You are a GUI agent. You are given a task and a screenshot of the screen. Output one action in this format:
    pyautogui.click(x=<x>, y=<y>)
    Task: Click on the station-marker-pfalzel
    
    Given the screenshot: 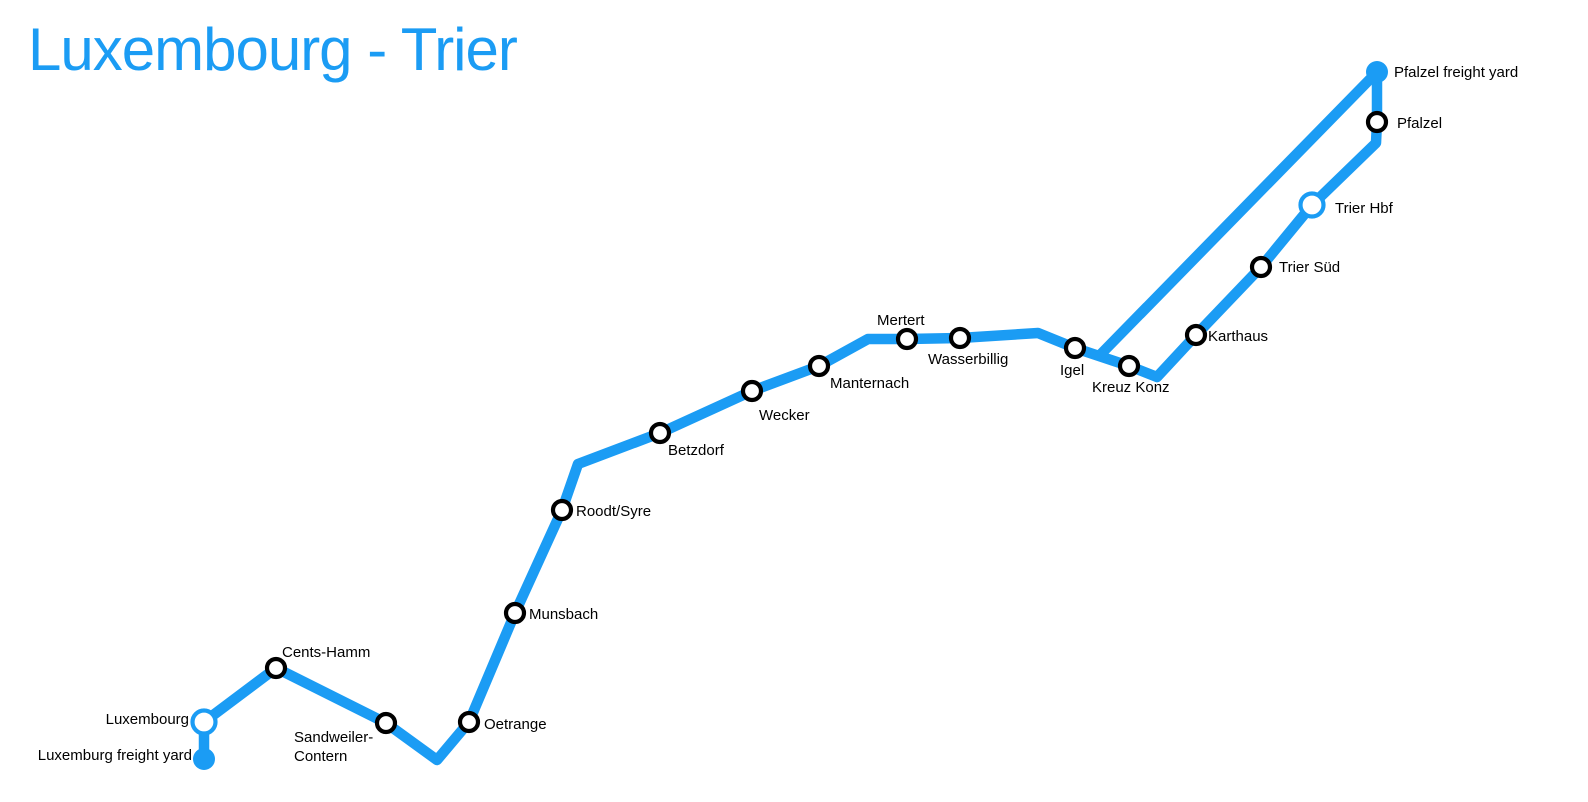 What is the action you would take?
    pyautogui.click(x=1377, y=122)
    